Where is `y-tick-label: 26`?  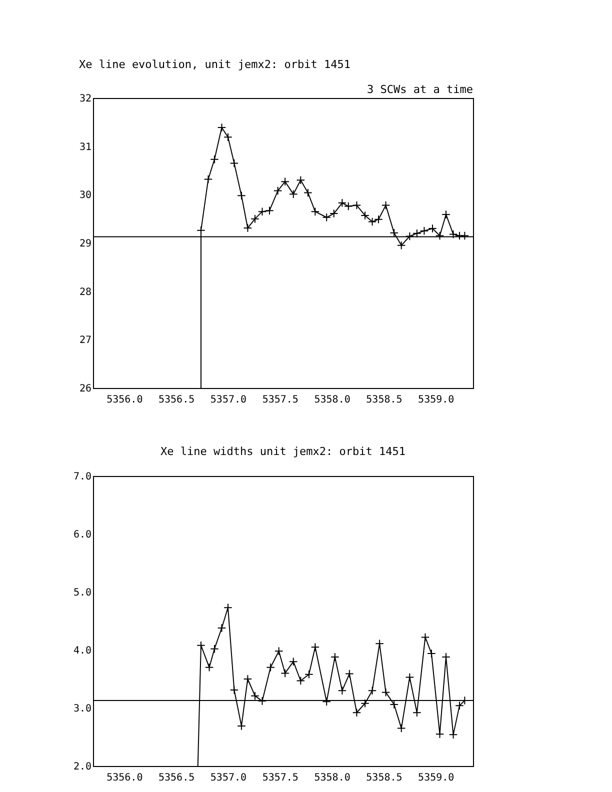
y-tick-label: 26 is located at coordinates (85, 389).